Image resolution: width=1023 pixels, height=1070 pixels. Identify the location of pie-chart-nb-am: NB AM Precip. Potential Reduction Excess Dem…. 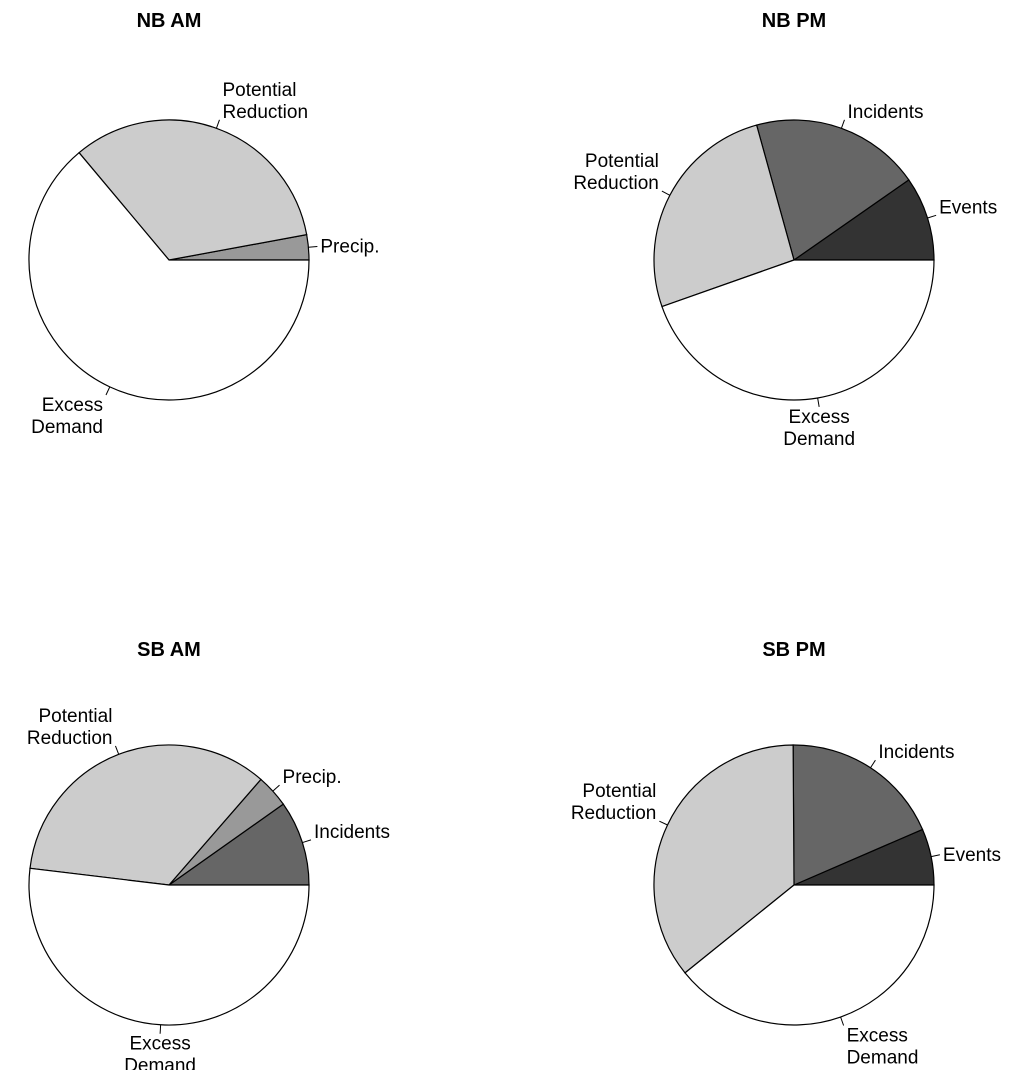
(204, 224).